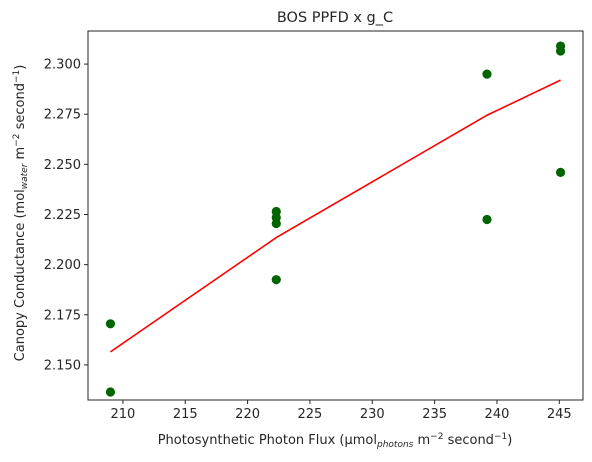 The height and width of the screenshot is (462, 592). Describe the element at coordinates (434, 414) in the screenshot. I see `x-tick-label: 235` at that location.